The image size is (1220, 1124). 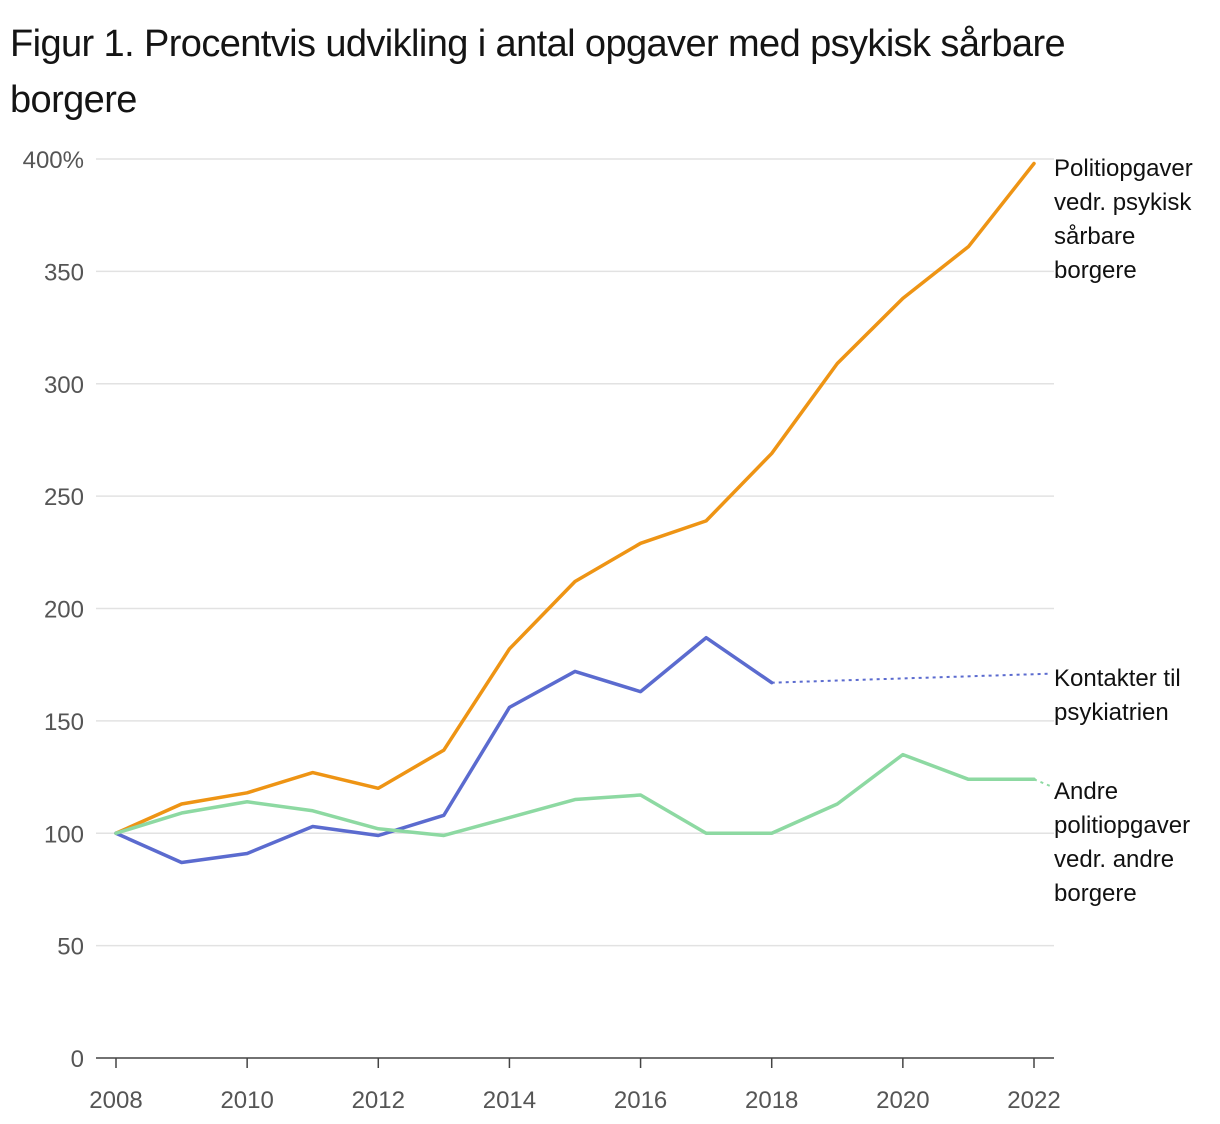 What do you see at coordinates (509, 1100) in the screenshot?
I see `x-tick-label: 2014` at bounding box center [509, 1100].